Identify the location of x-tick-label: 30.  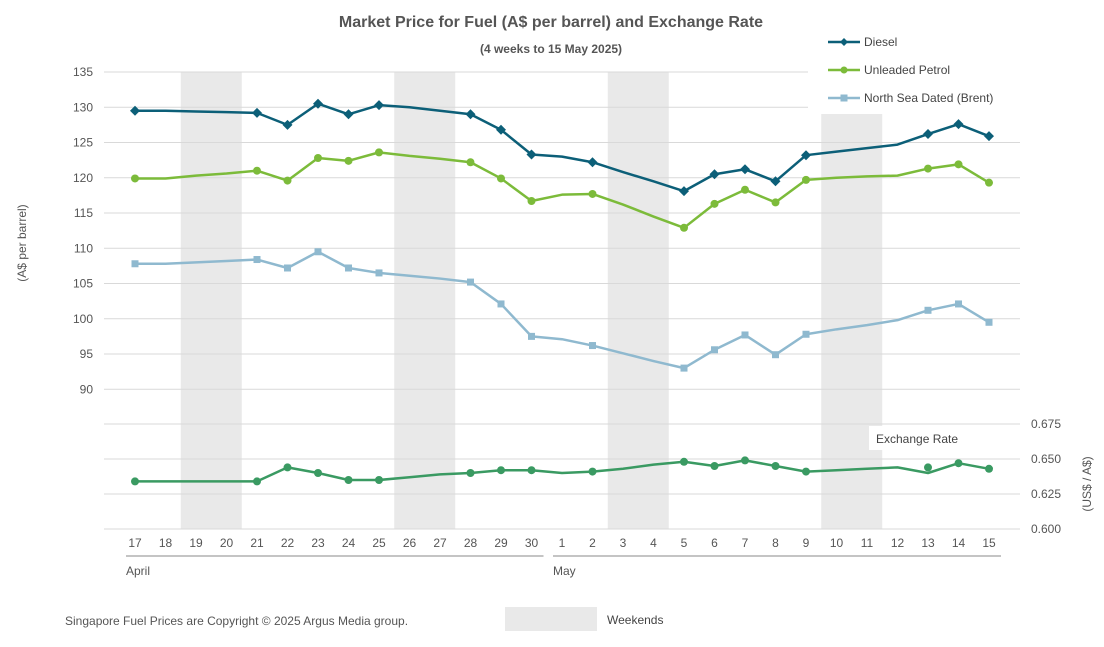
(532, 543).